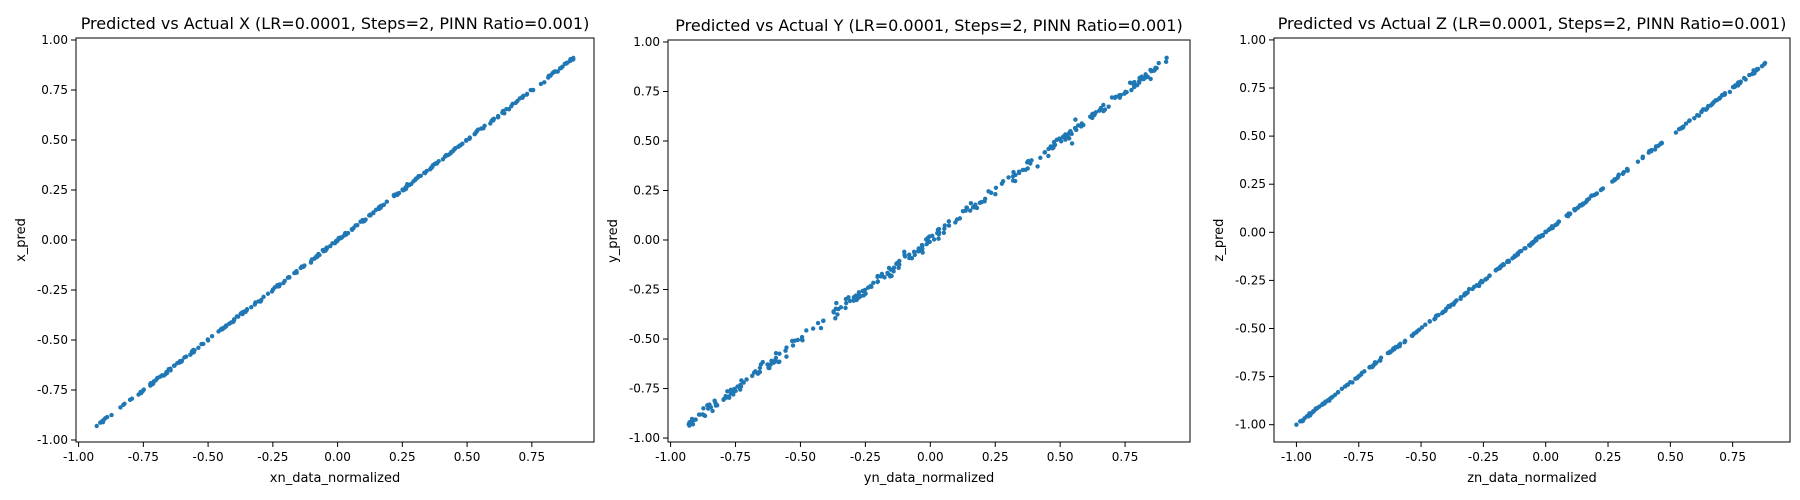 This screenshot has width=1800, height=500. Describe the element at coordinates (208, 457) in the screenshot. I see `x-tick-label: -0.50` at that location.